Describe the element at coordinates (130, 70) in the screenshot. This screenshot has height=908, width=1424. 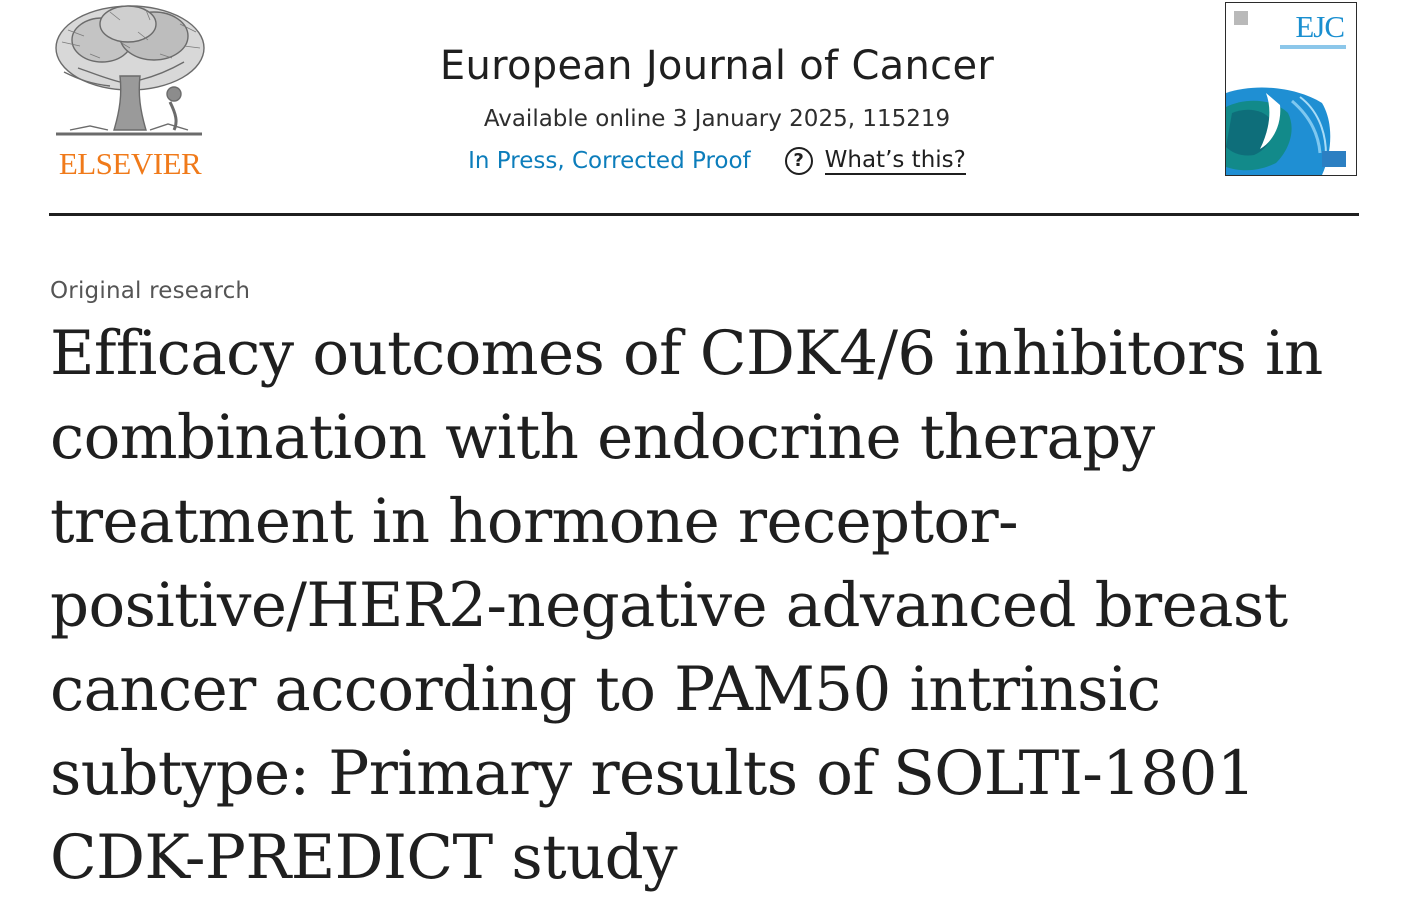
I see `tree-emblem-icon` at that location.